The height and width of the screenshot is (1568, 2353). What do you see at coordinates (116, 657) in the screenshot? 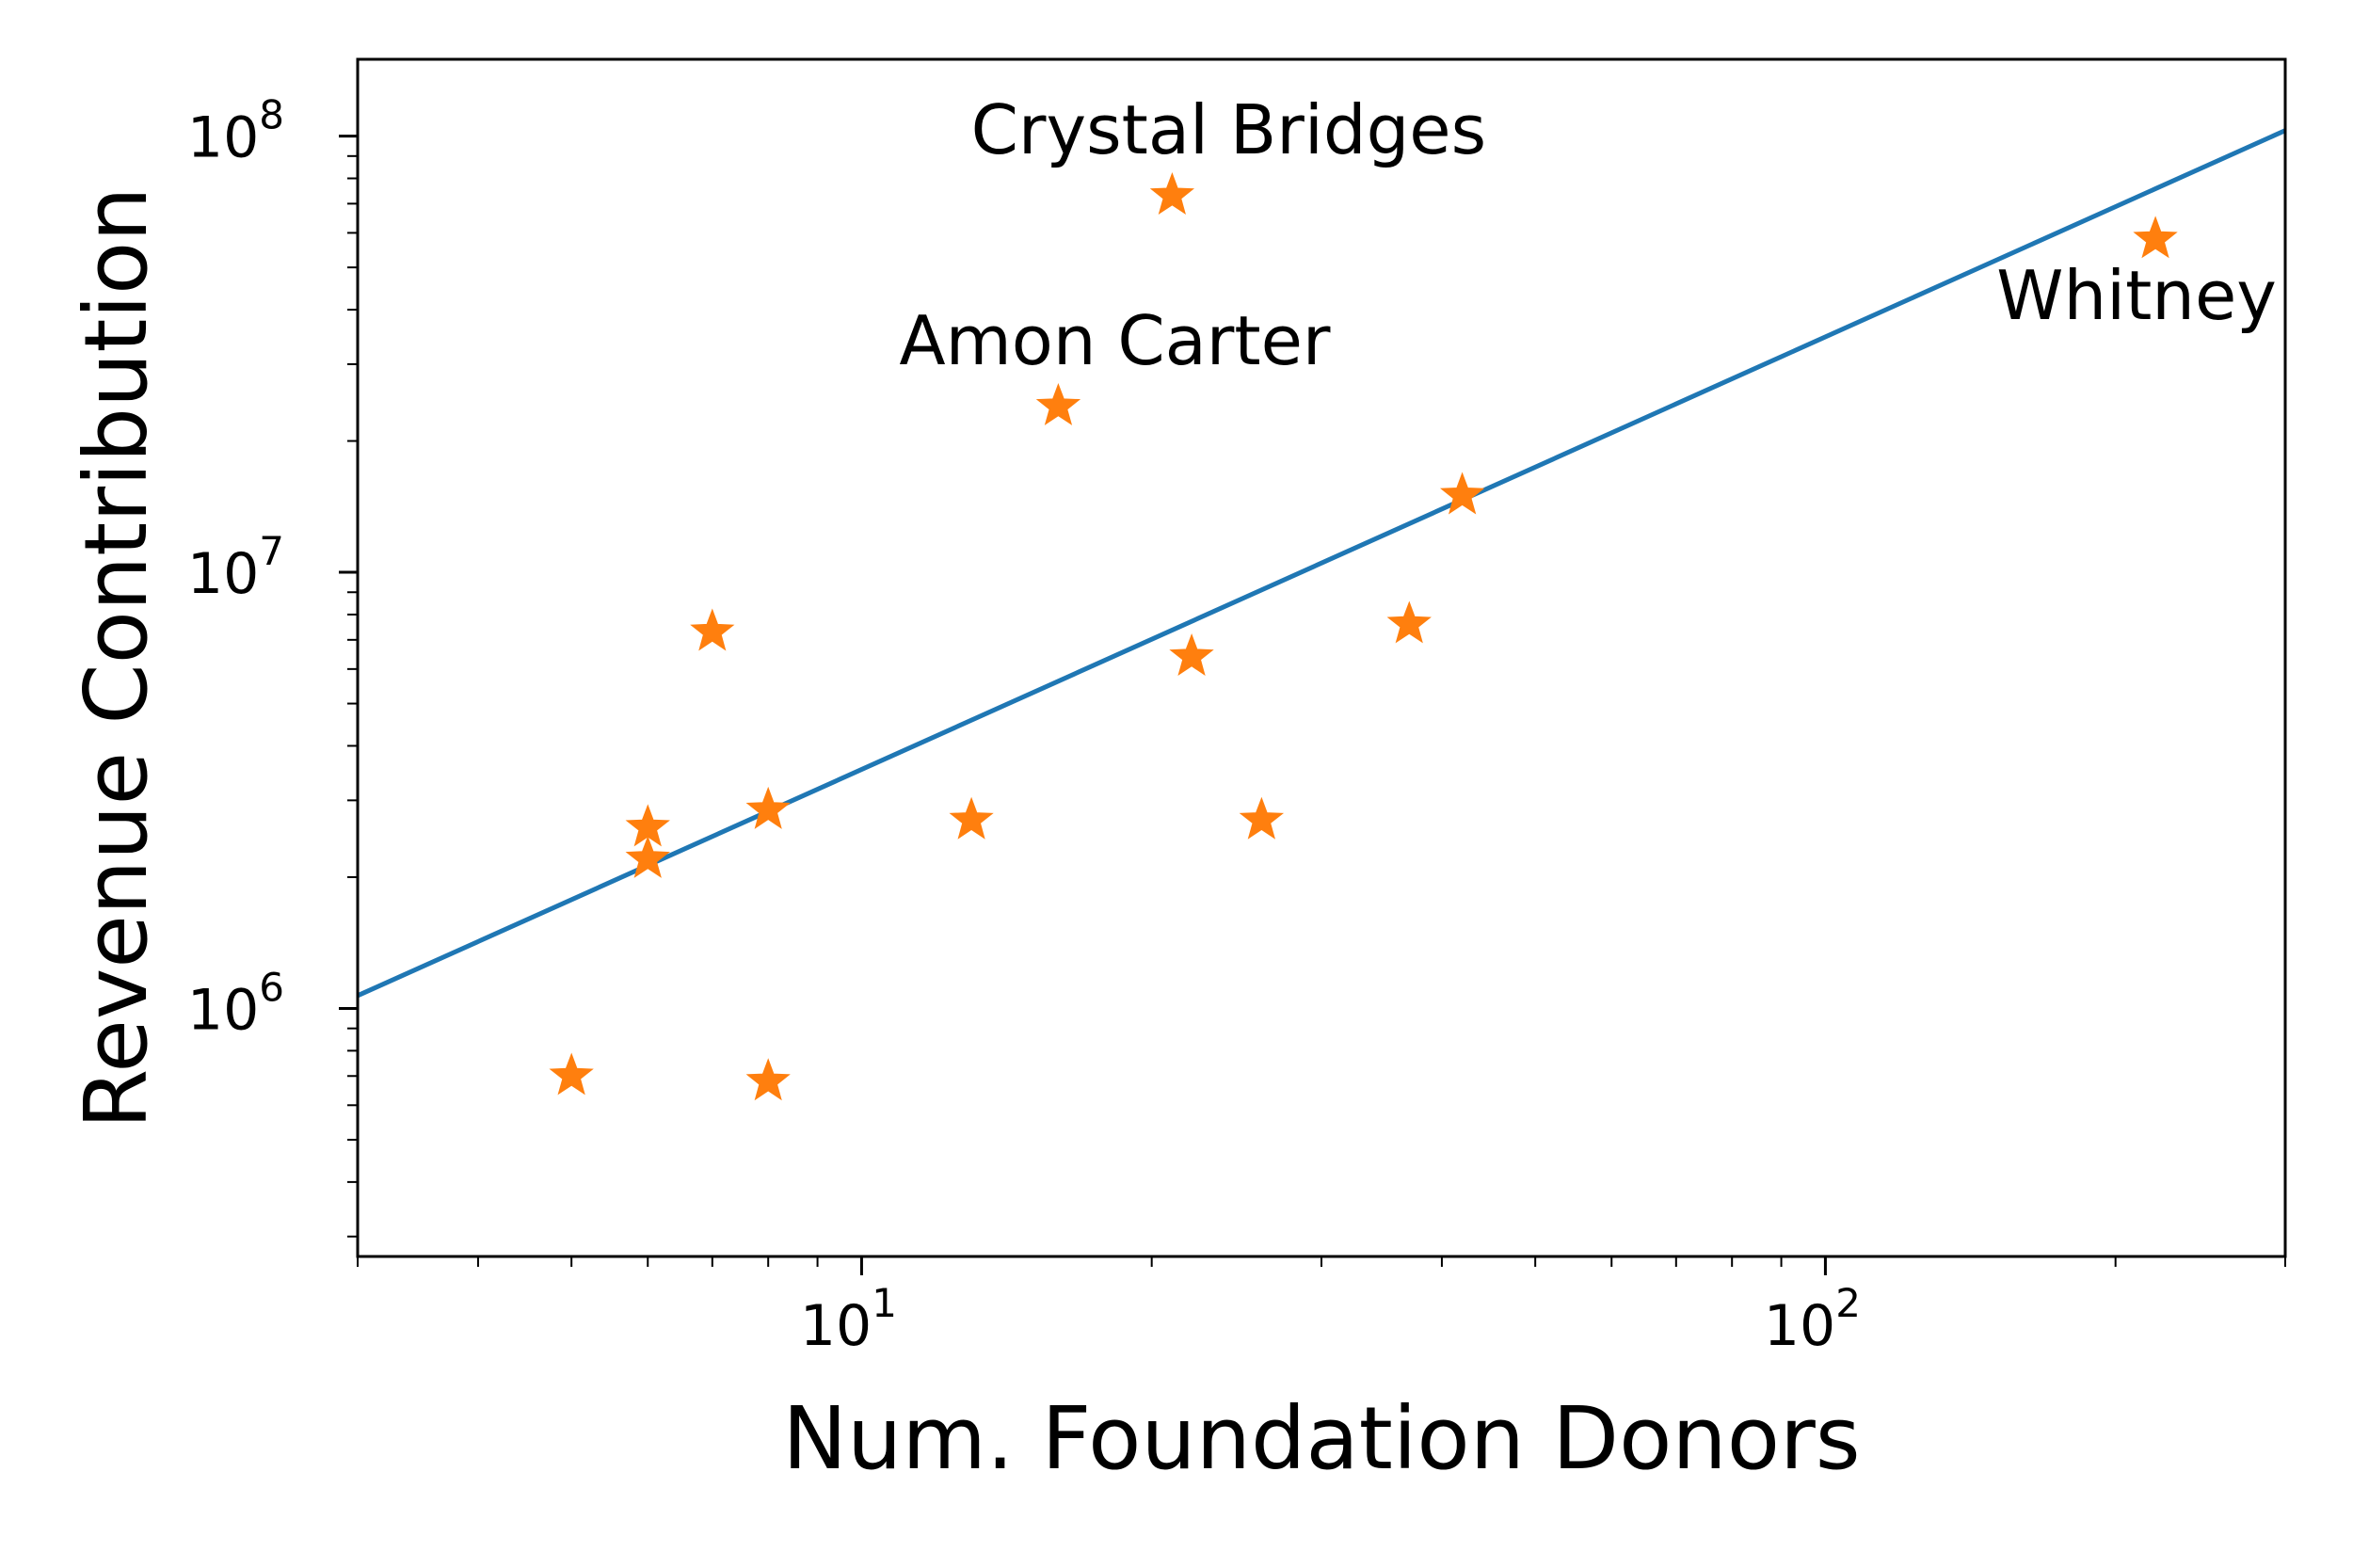
I see `y-axis-label: Revenue Contribution` at bounding box center [116, 657].